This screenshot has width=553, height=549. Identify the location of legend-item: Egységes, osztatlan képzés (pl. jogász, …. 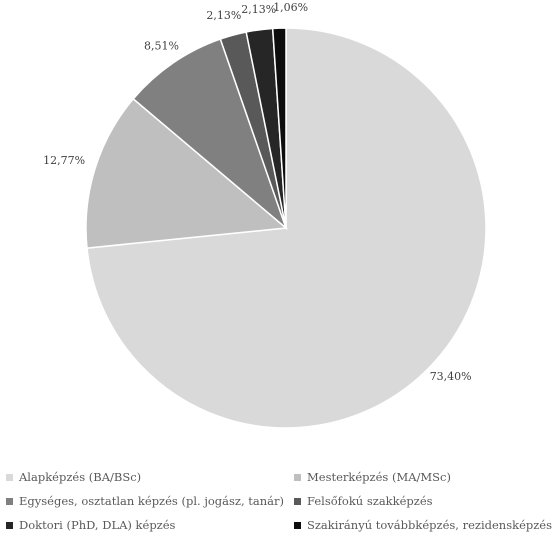
(145, 501).